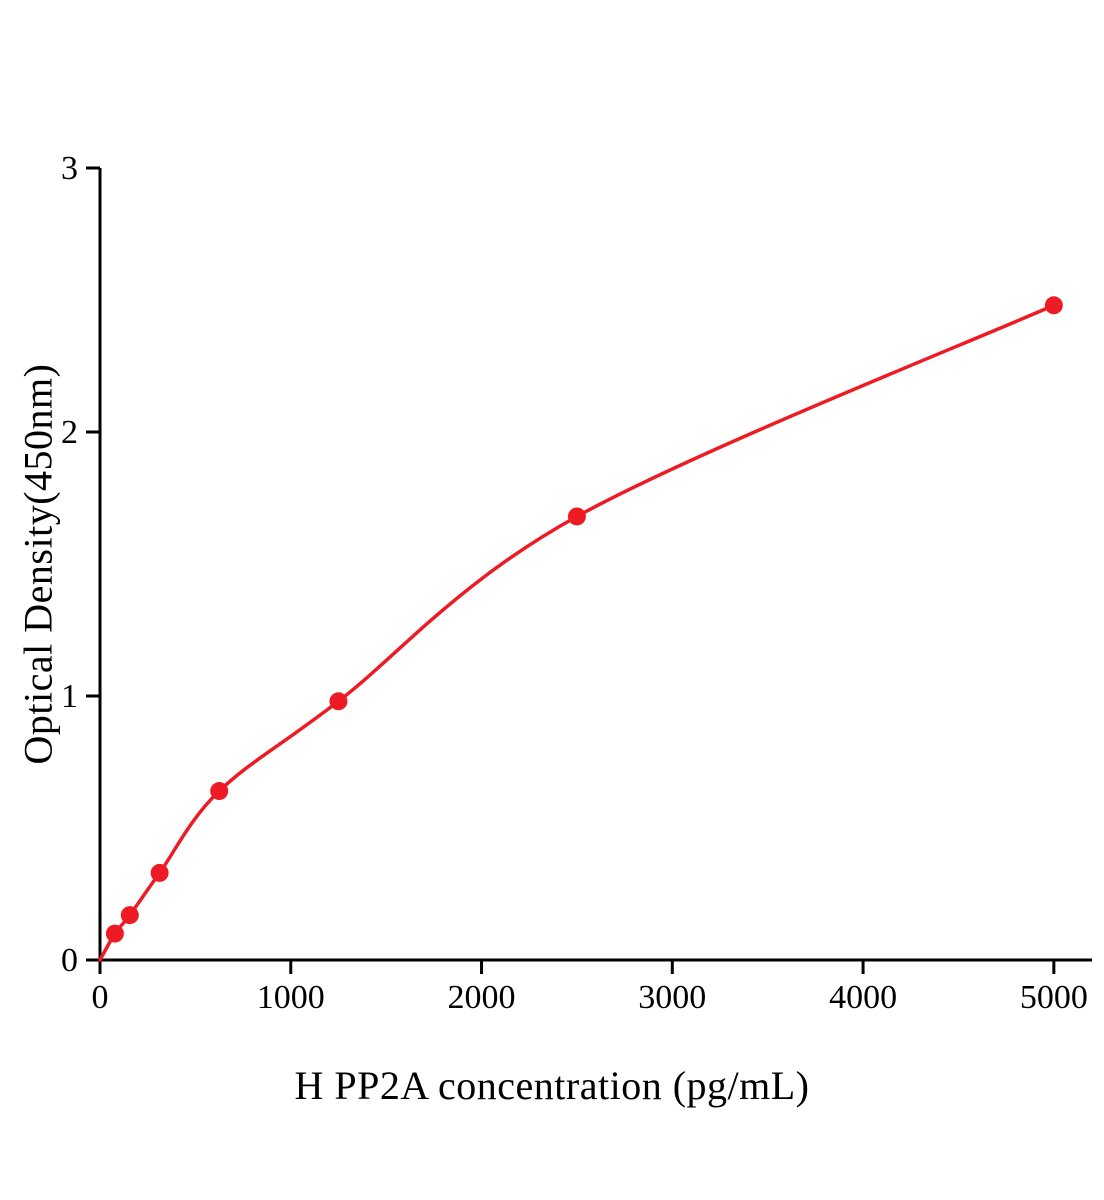 This screenshot has width=1104, height=1200. Describe the element at coordinates (552, 1085) in the screenshot. I see `x-axis-label: H PP2A concentration (pg/mL)` at that location.